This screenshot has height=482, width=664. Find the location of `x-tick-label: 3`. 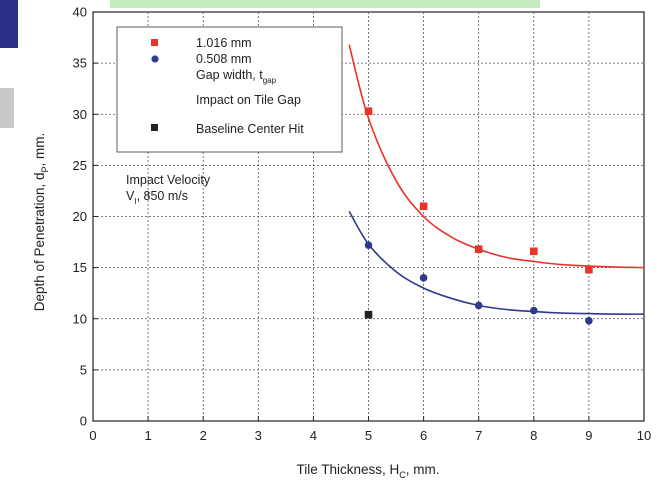

x-tick-label: 3 is located at coordinates (258, 435).